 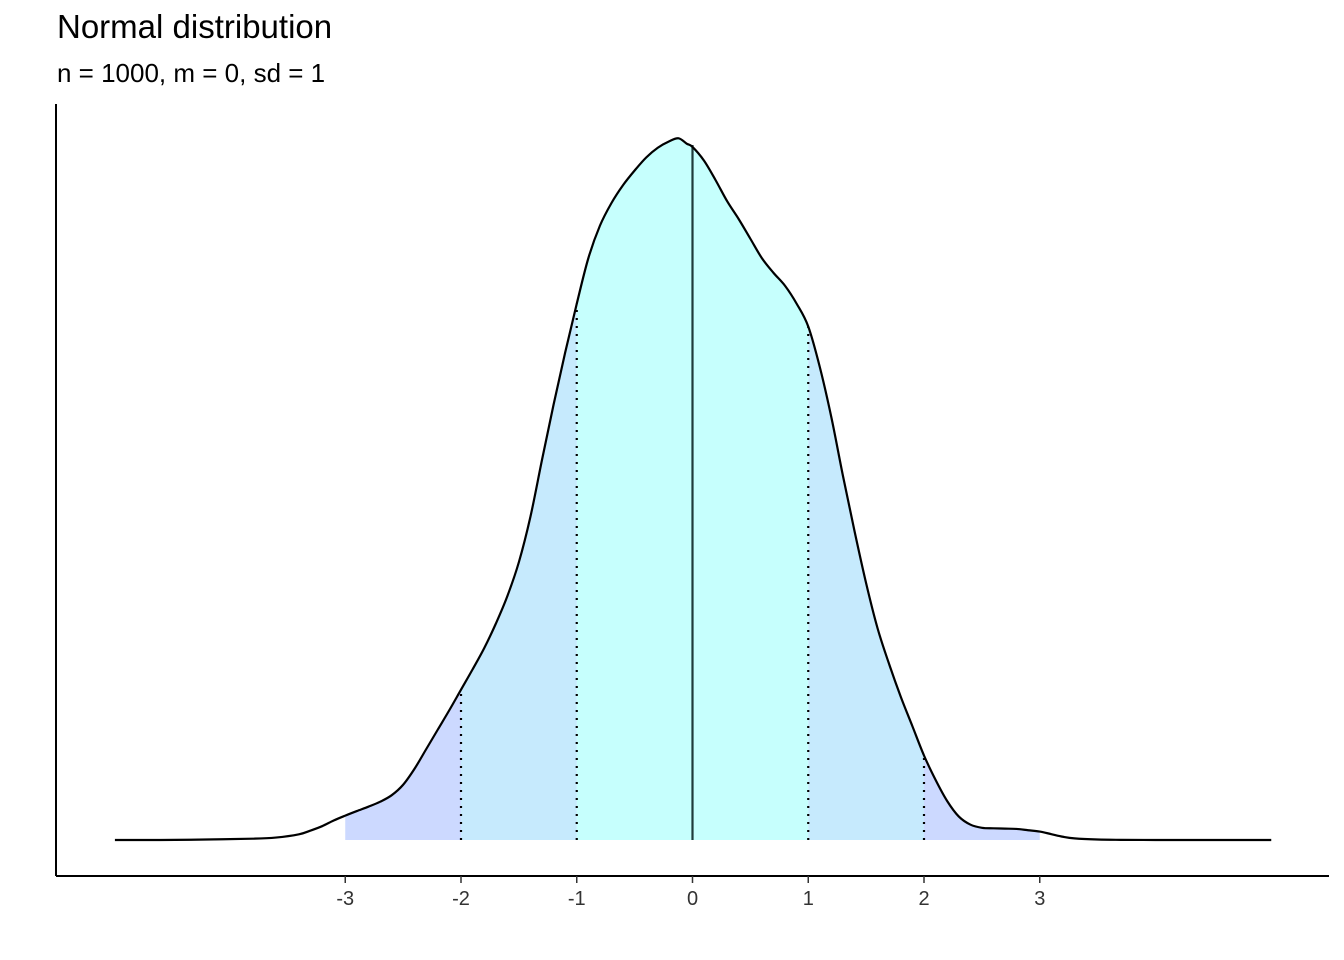 What do you see at coordinates (1039, 899) in the screenshot?
I see `x-tick-label: 3` at bounding box center [1039, 899].